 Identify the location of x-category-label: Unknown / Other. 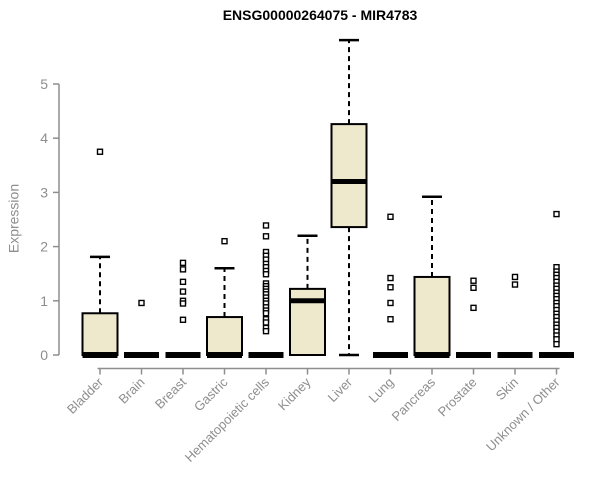
(523, 414).